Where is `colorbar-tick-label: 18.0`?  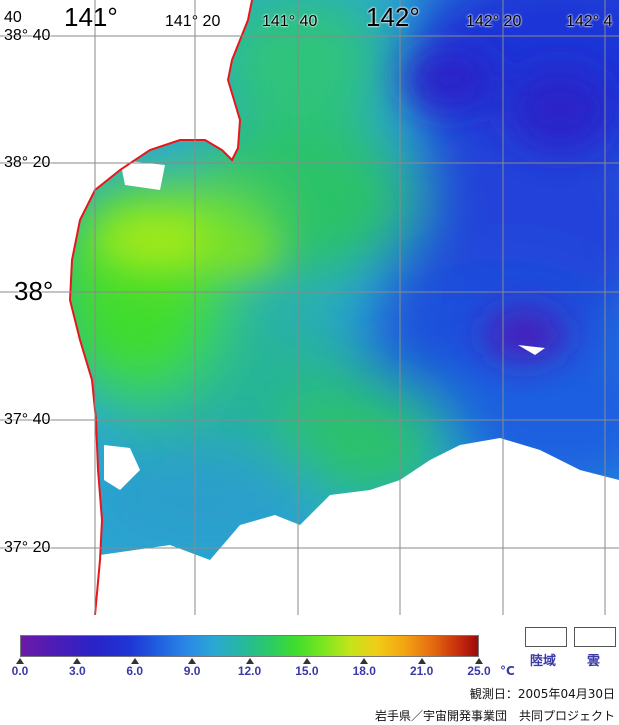 colorbar-tick-label: 18.0 is located at coordinates (364, 671).